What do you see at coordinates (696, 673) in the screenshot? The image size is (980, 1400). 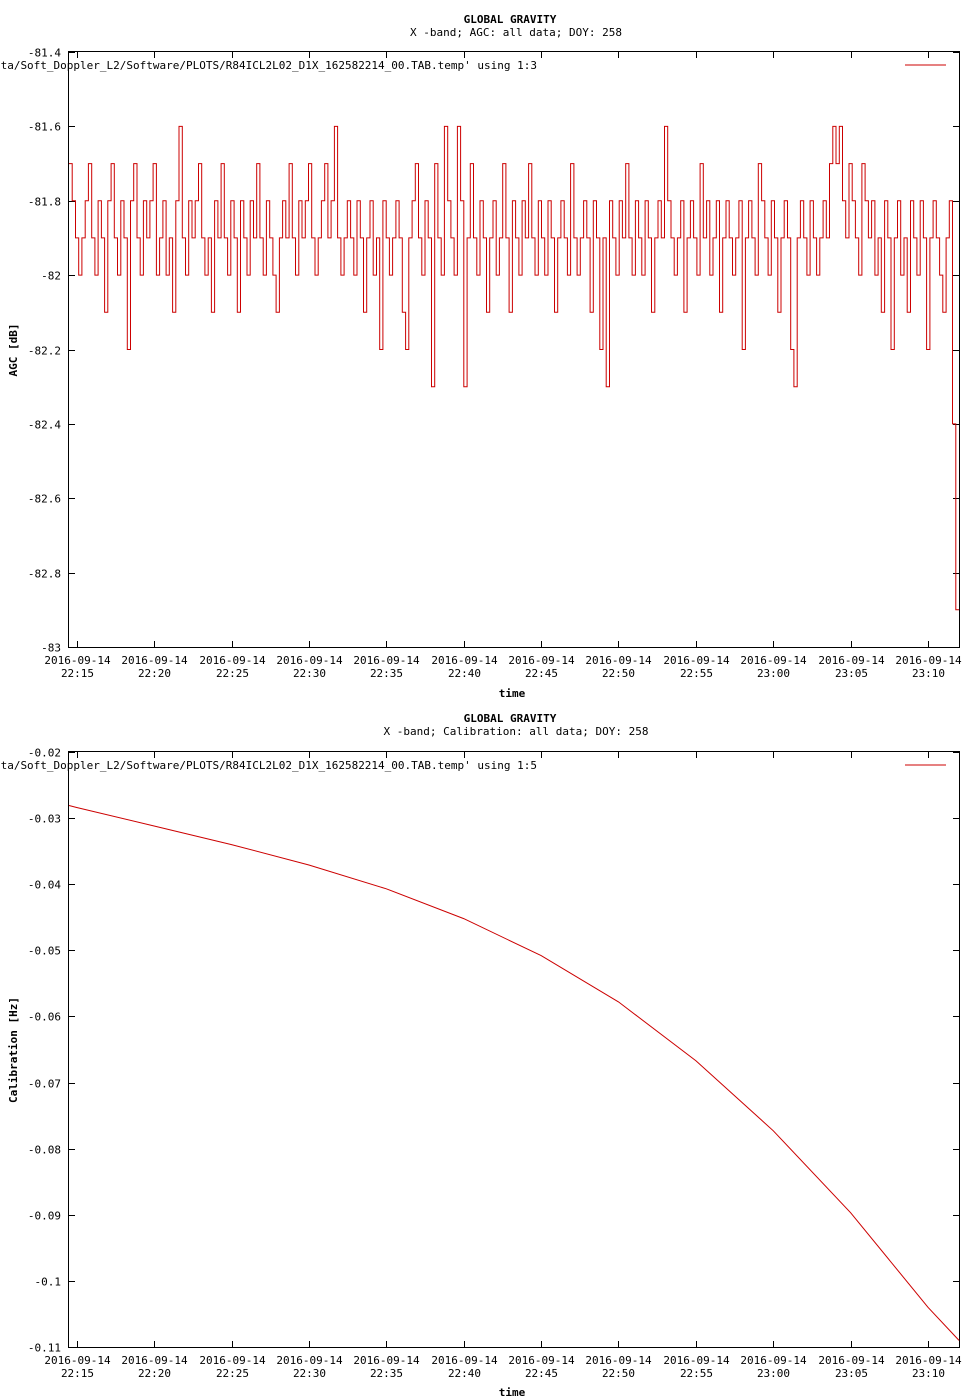 I see `agc-x-tick-label: 22:55` at bounding box center [696, 673].